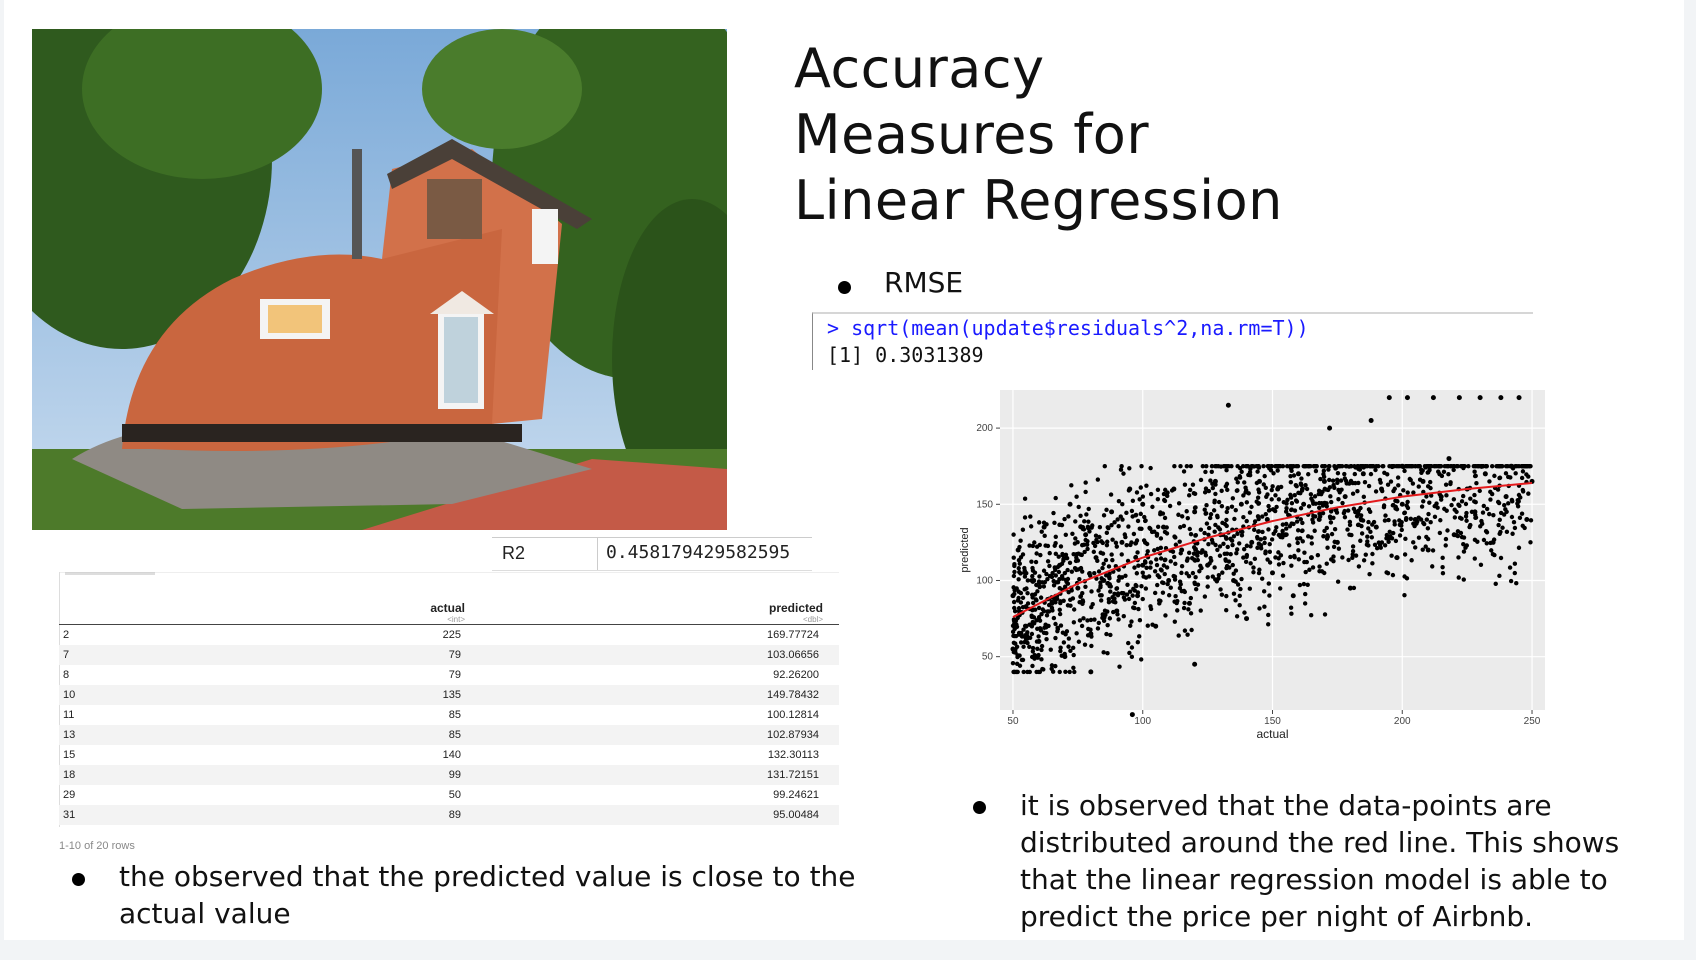 This screenshot has width=1696, height=960. What do you see at coordinates (97, 655) in the screenshot?
I see `row-index-cell: 7` at bounding box center [97, 655].